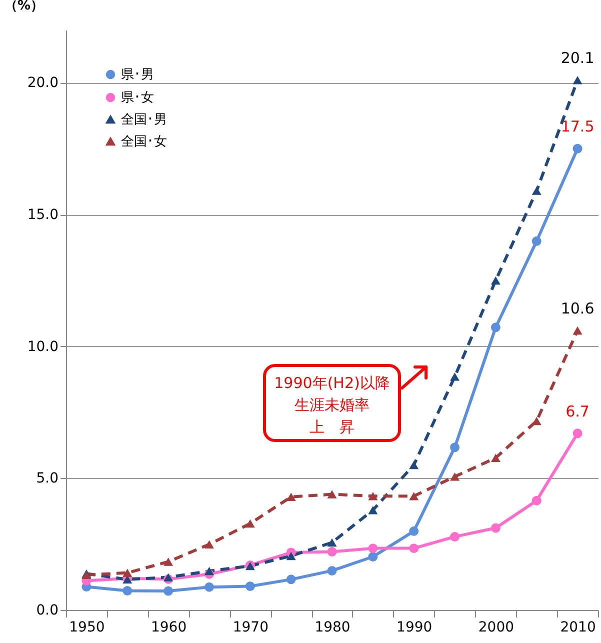 This screenshot has width=601, height=643. I want to click on legend-label: 全国･男, so click(144, 120).